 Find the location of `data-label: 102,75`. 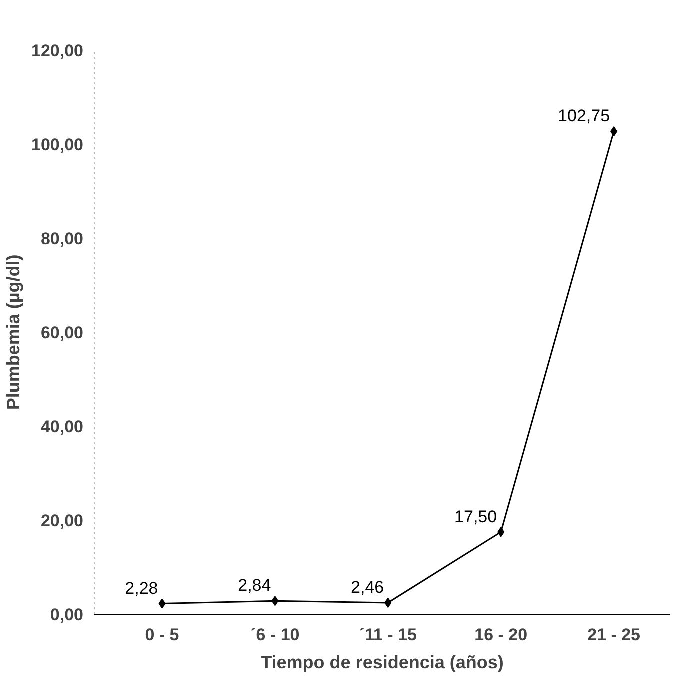

data-label: 102,75 is located at coordinates (584, 116).